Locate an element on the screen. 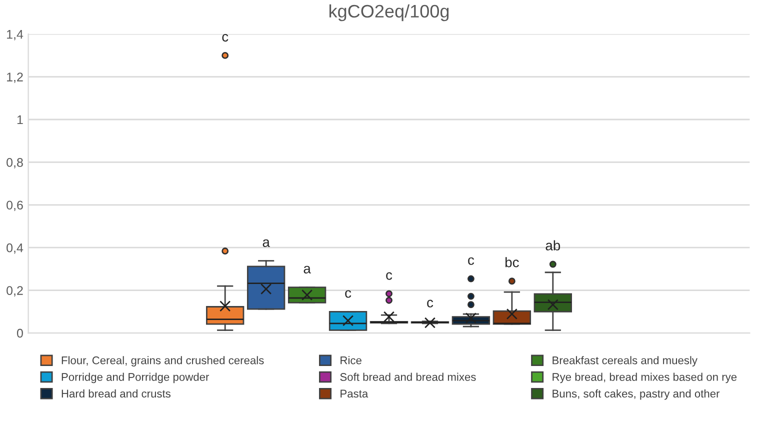 The image size is (765, 421). legend-label: Rye bread, bread mixes based on rye is located at coordinates (644, 378).